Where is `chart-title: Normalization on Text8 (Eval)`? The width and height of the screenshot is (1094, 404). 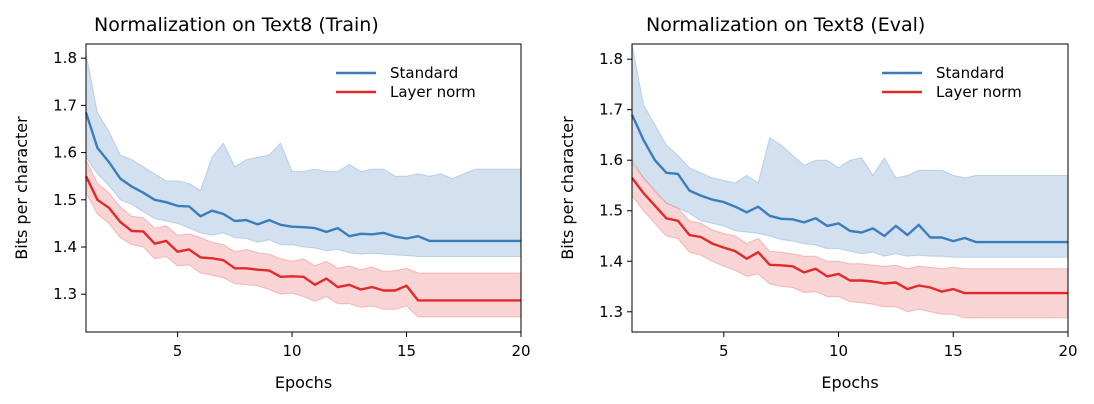
chart-title: Normalization on Text8 (Eval) is located at coordinates (785, 25).